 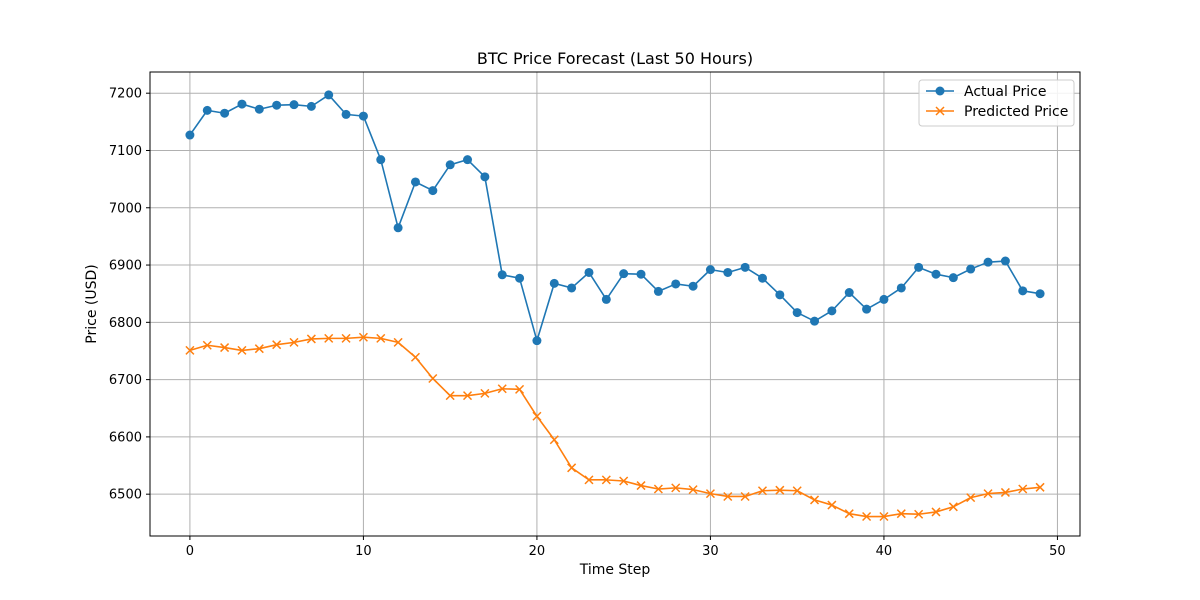 I want to click on y-tick-label: 6800, so click(x=125, y=323).